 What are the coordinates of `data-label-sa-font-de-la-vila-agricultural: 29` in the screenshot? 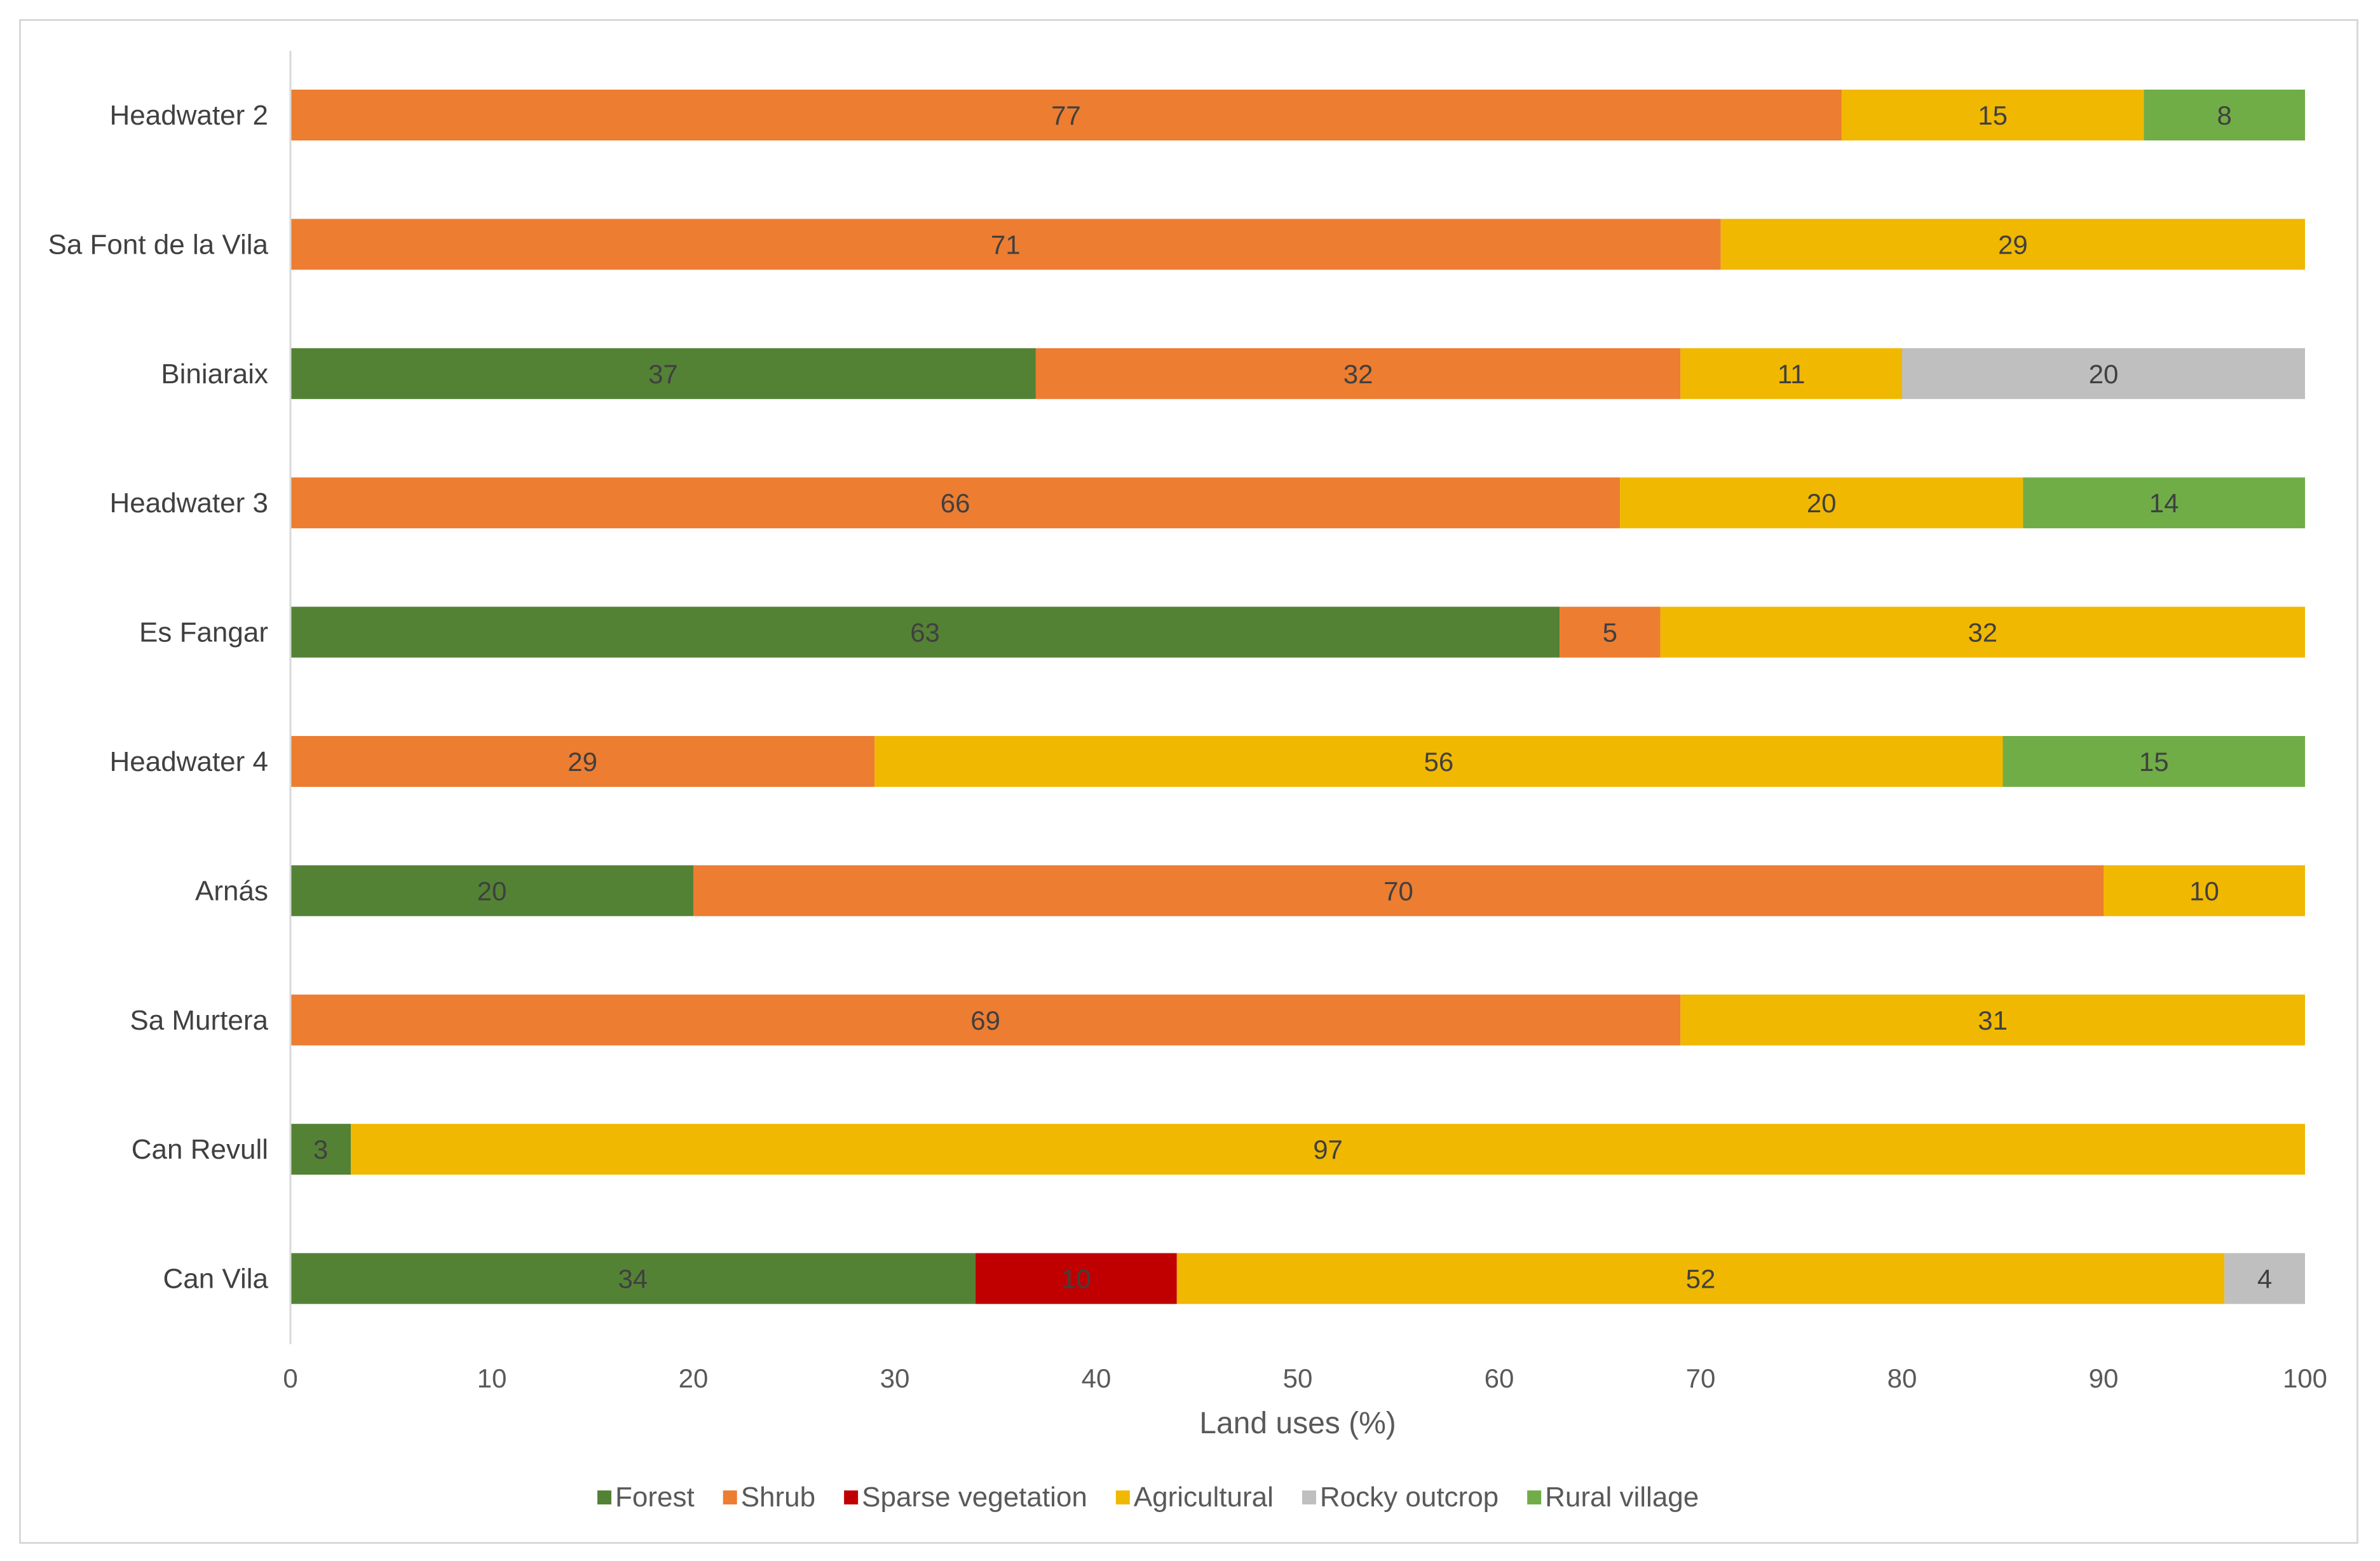 It's located at (2013, 244).